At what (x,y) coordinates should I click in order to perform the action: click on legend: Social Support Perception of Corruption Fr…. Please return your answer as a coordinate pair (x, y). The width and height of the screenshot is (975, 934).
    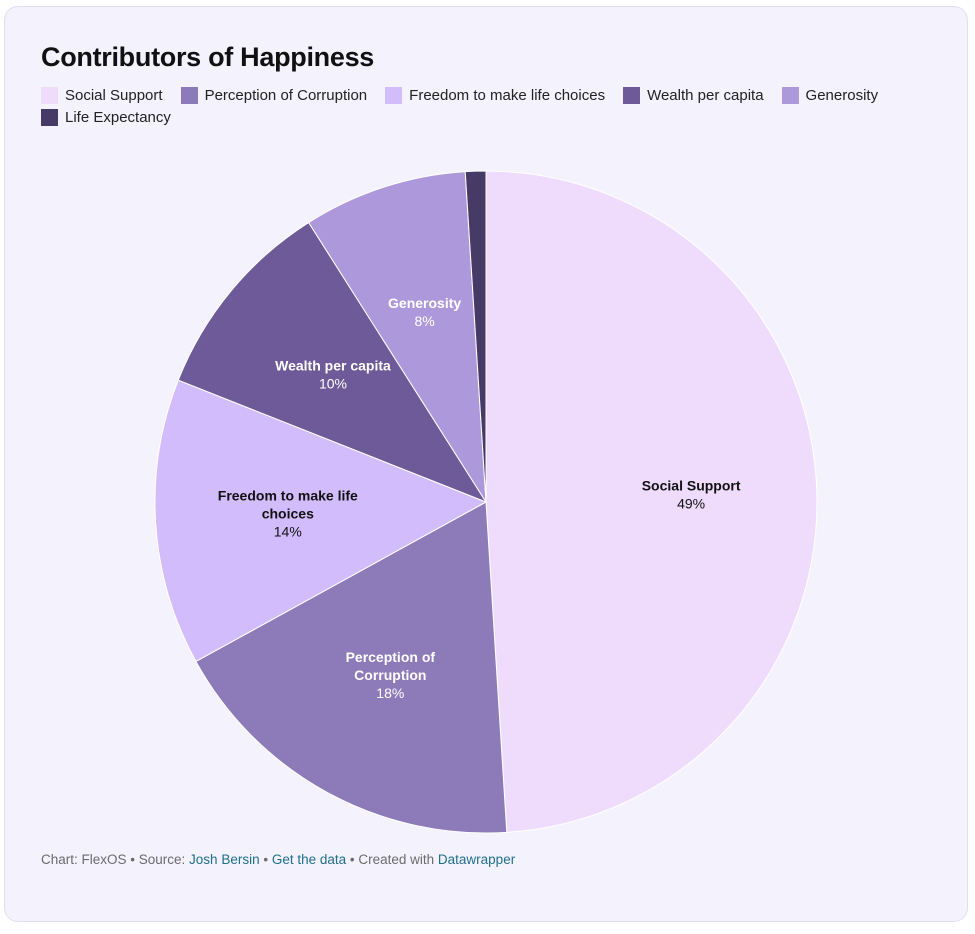
    Looking at the image, I should click on (481, 106).